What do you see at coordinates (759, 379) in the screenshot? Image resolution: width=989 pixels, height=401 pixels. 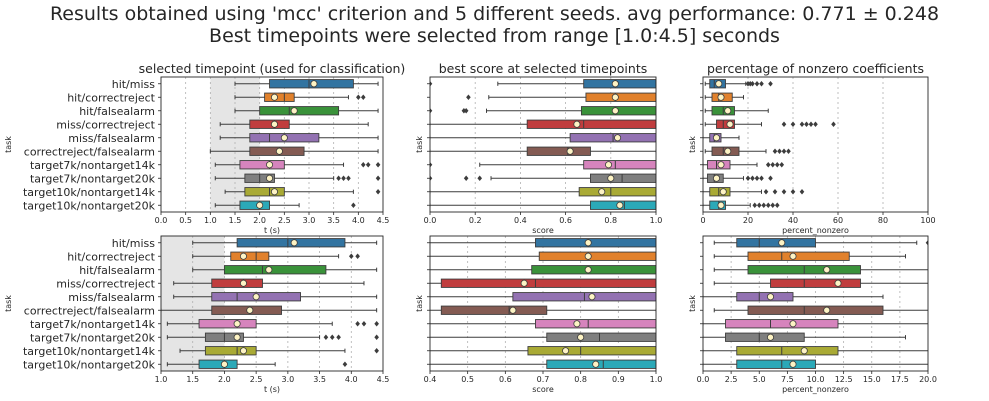 I see `x-tick-label: 5.0` at bounding box center [759, 379].